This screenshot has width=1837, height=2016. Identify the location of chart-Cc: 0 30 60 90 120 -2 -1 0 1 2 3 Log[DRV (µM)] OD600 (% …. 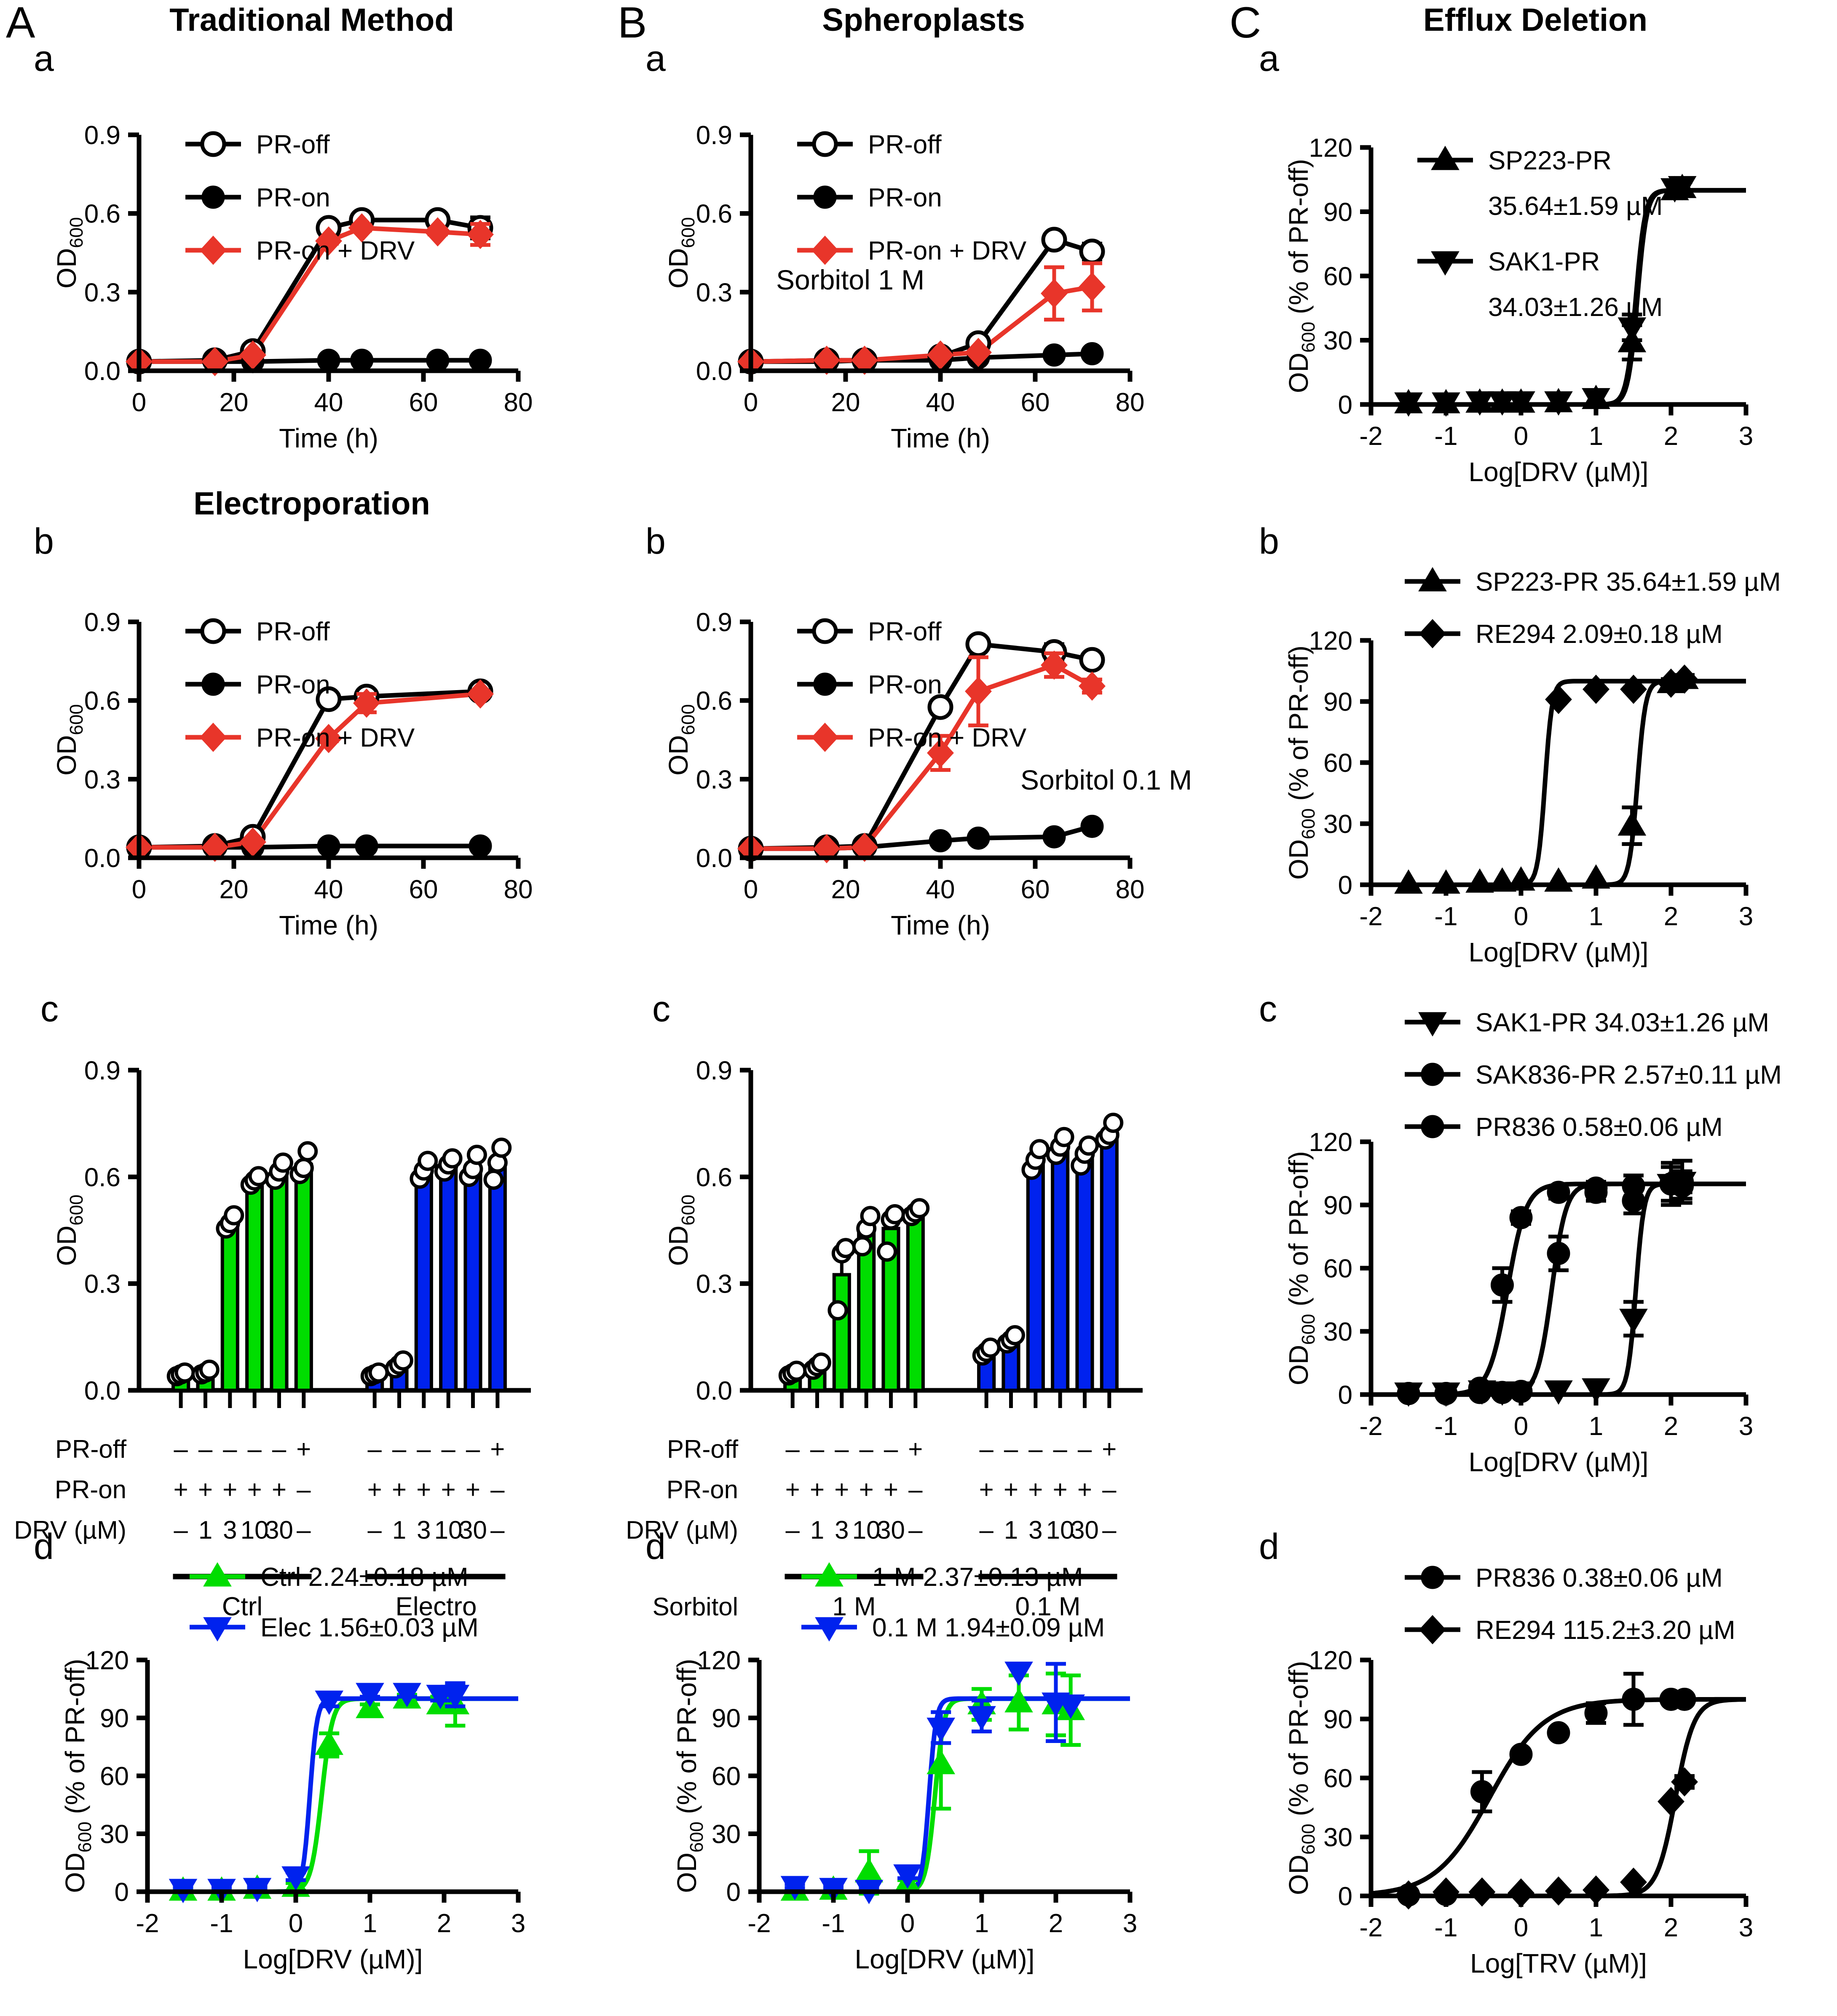
(1532, 1242).